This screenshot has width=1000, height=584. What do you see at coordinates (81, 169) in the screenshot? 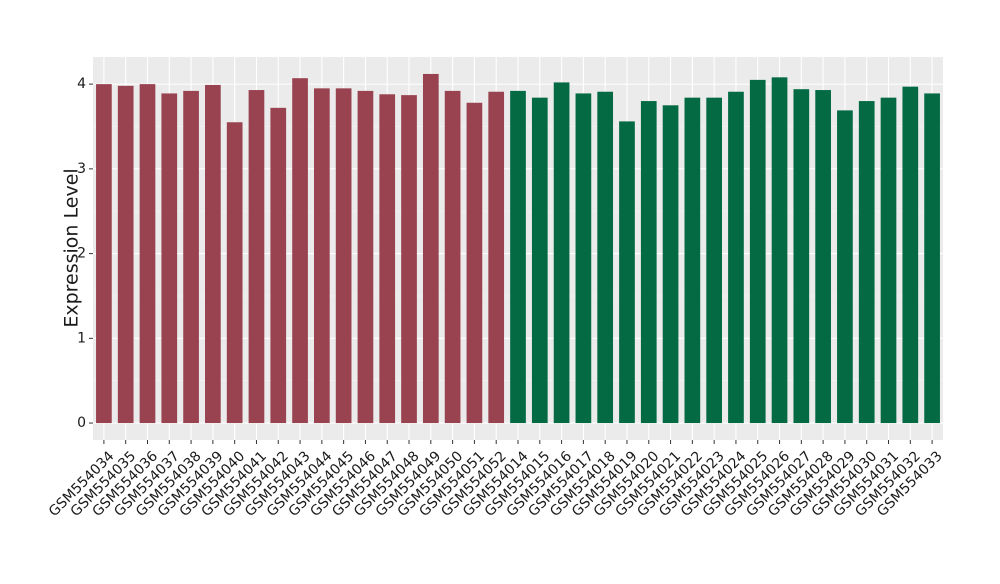
I see `y-tick-label: 3` at bounding box center [81, 169].